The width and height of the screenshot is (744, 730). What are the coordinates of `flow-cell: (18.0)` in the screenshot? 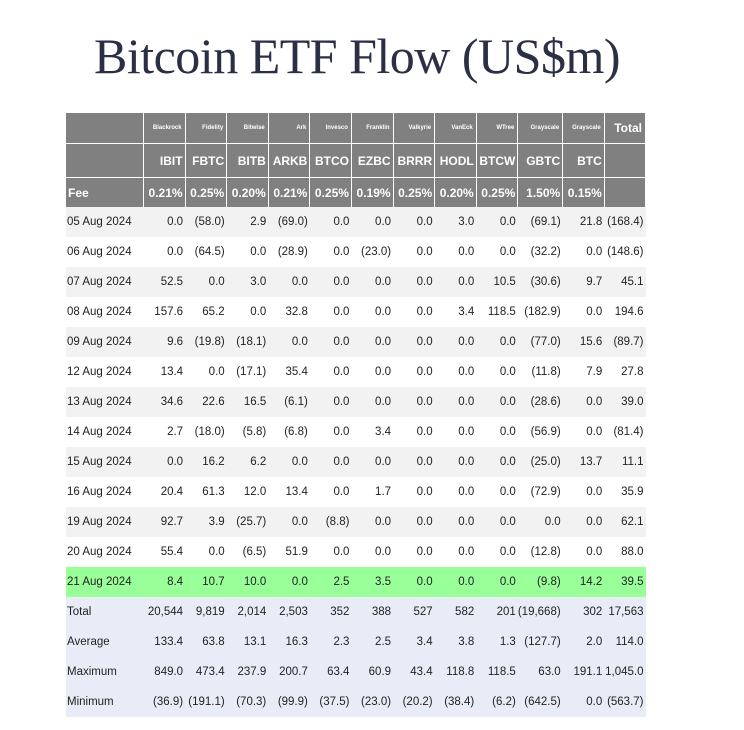 It's located at (206, 432).